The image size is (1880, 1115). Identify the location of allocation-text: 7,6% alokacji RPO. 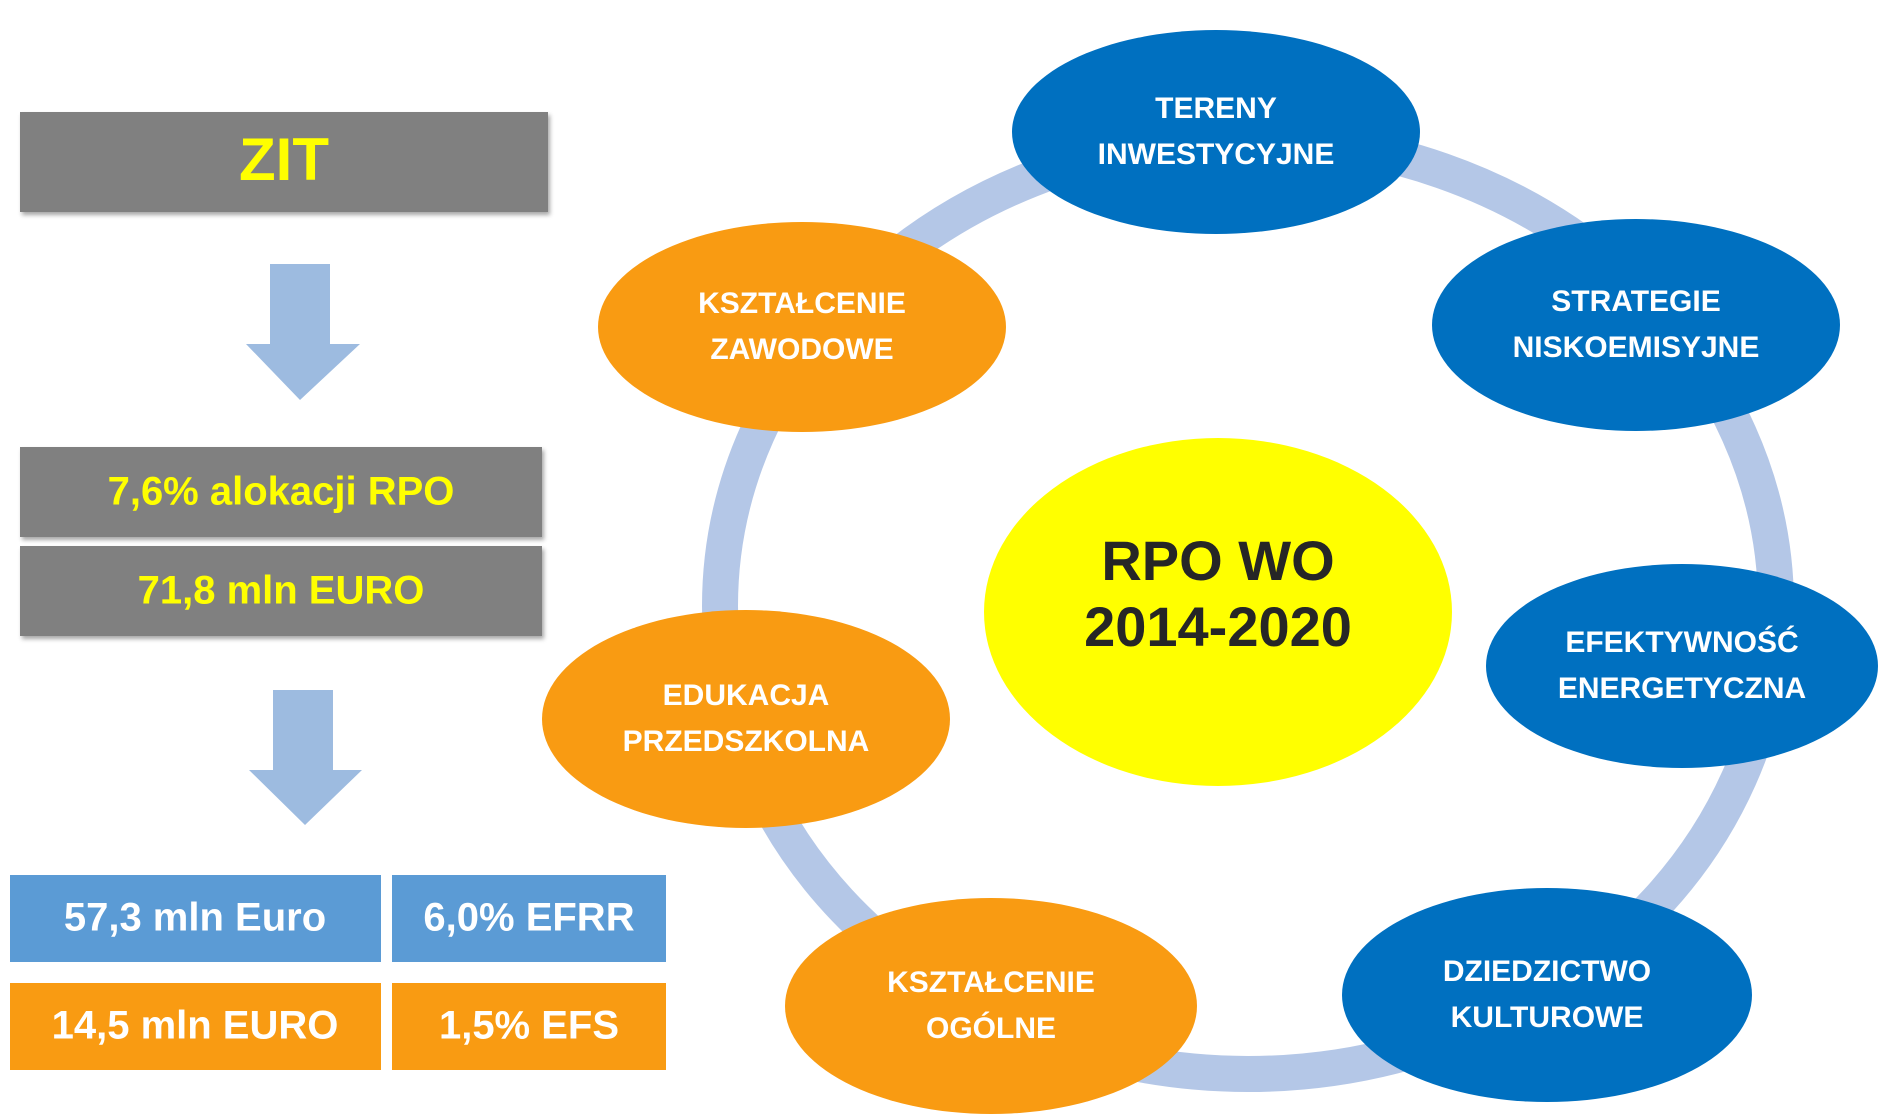
(281, 492).